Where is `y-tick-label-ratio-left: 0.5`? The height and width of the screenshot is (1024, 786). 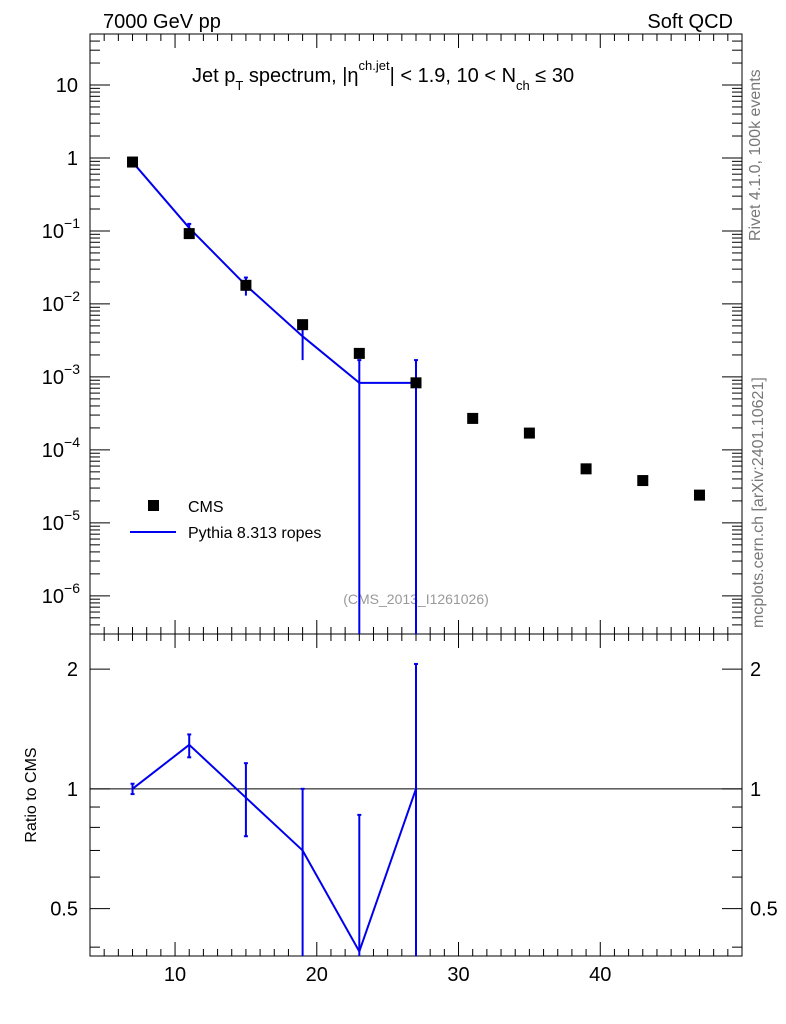 y-tick-label-ratio-left: 0.5 is located at coordinates (64, 910).